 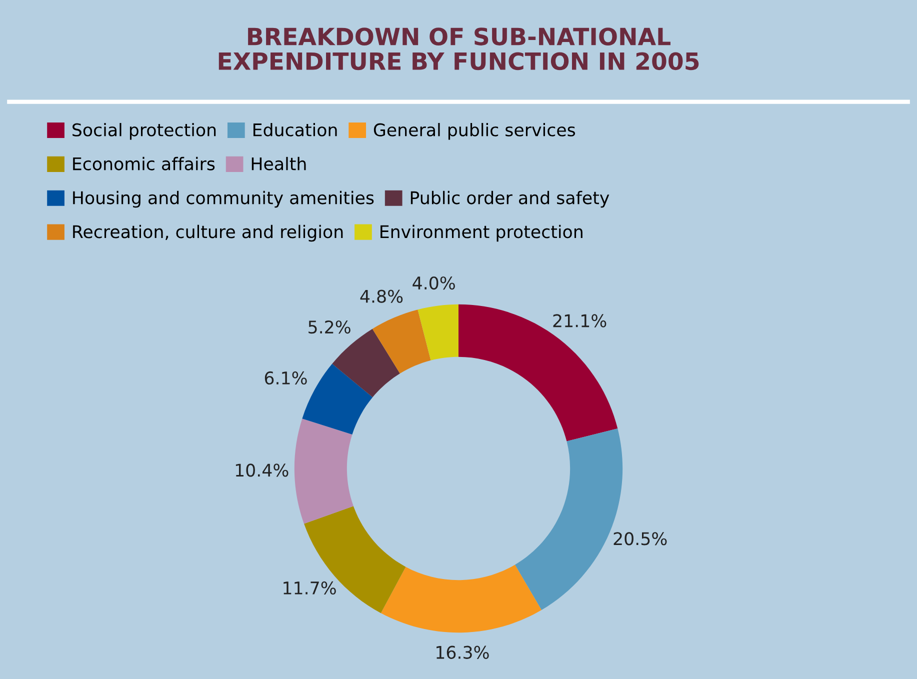 I want to click on legend-label: Health, so click(x=279, y=163).